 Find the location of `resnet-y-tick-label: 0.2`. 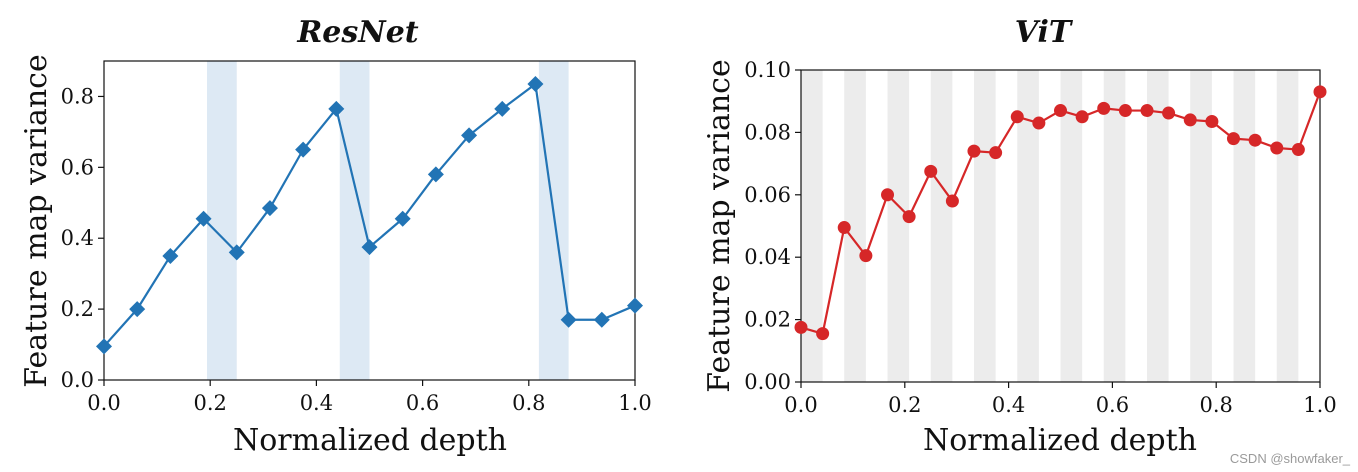

resnet-y-tick-label: 0.2 is located at coordinates (77, 309).